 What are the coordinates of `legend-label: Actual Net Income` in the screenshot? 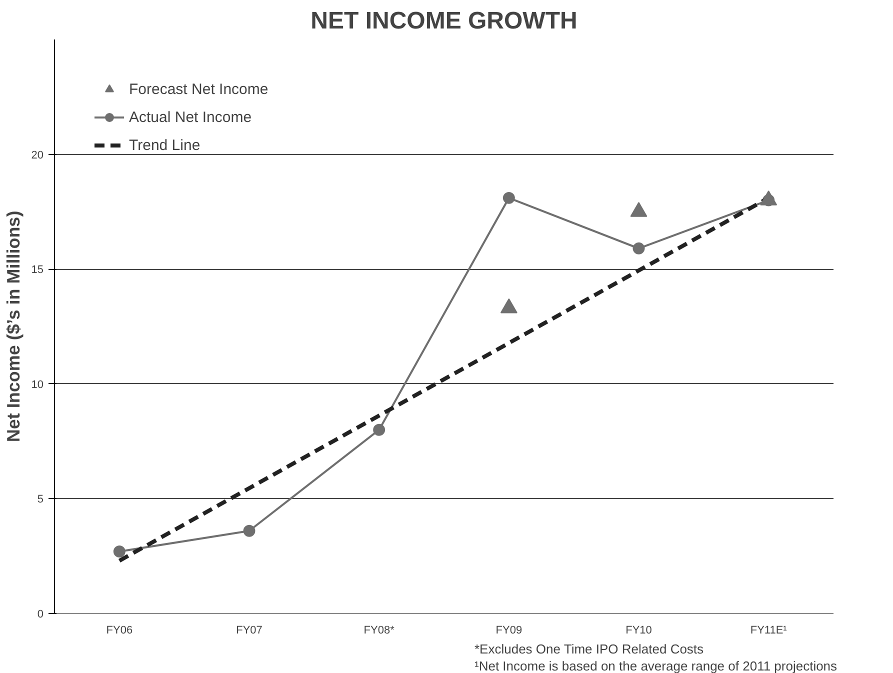 It's located at (190, 117).